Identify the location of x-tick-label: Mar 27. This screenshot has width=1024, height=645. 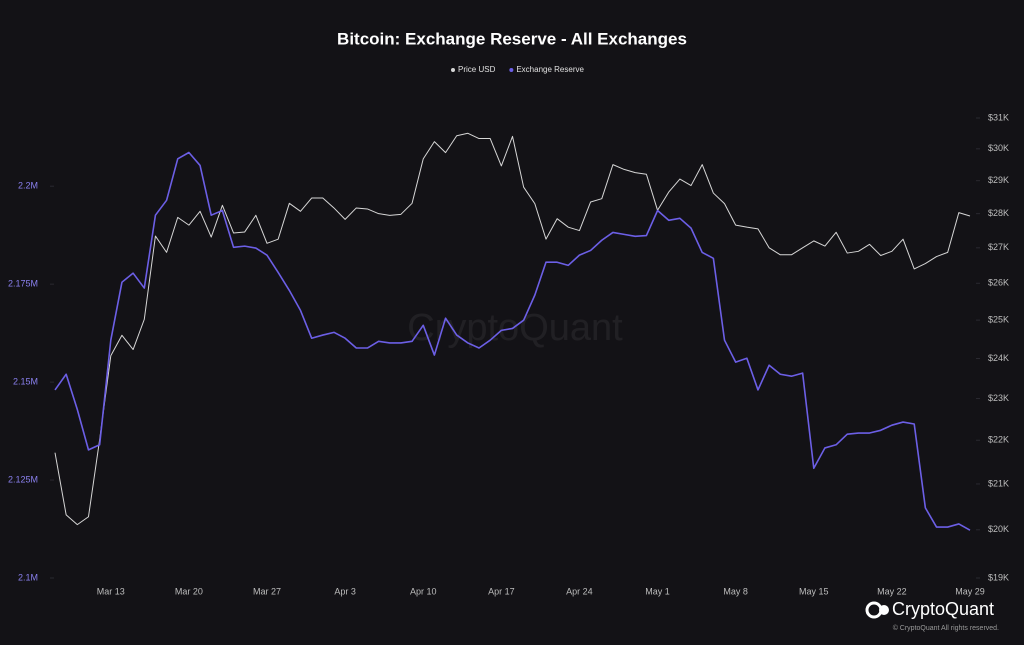
(267, 591).